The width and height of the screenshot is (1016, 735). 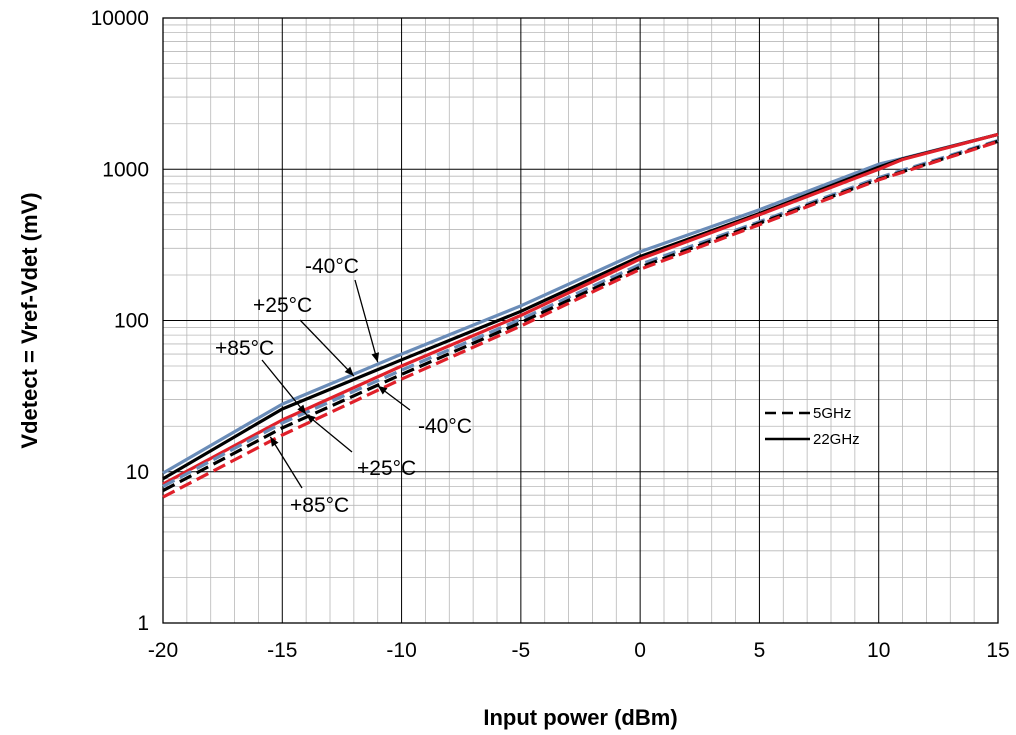 I want to click on y-tick-label: 10000, so click(x=120, y=18).